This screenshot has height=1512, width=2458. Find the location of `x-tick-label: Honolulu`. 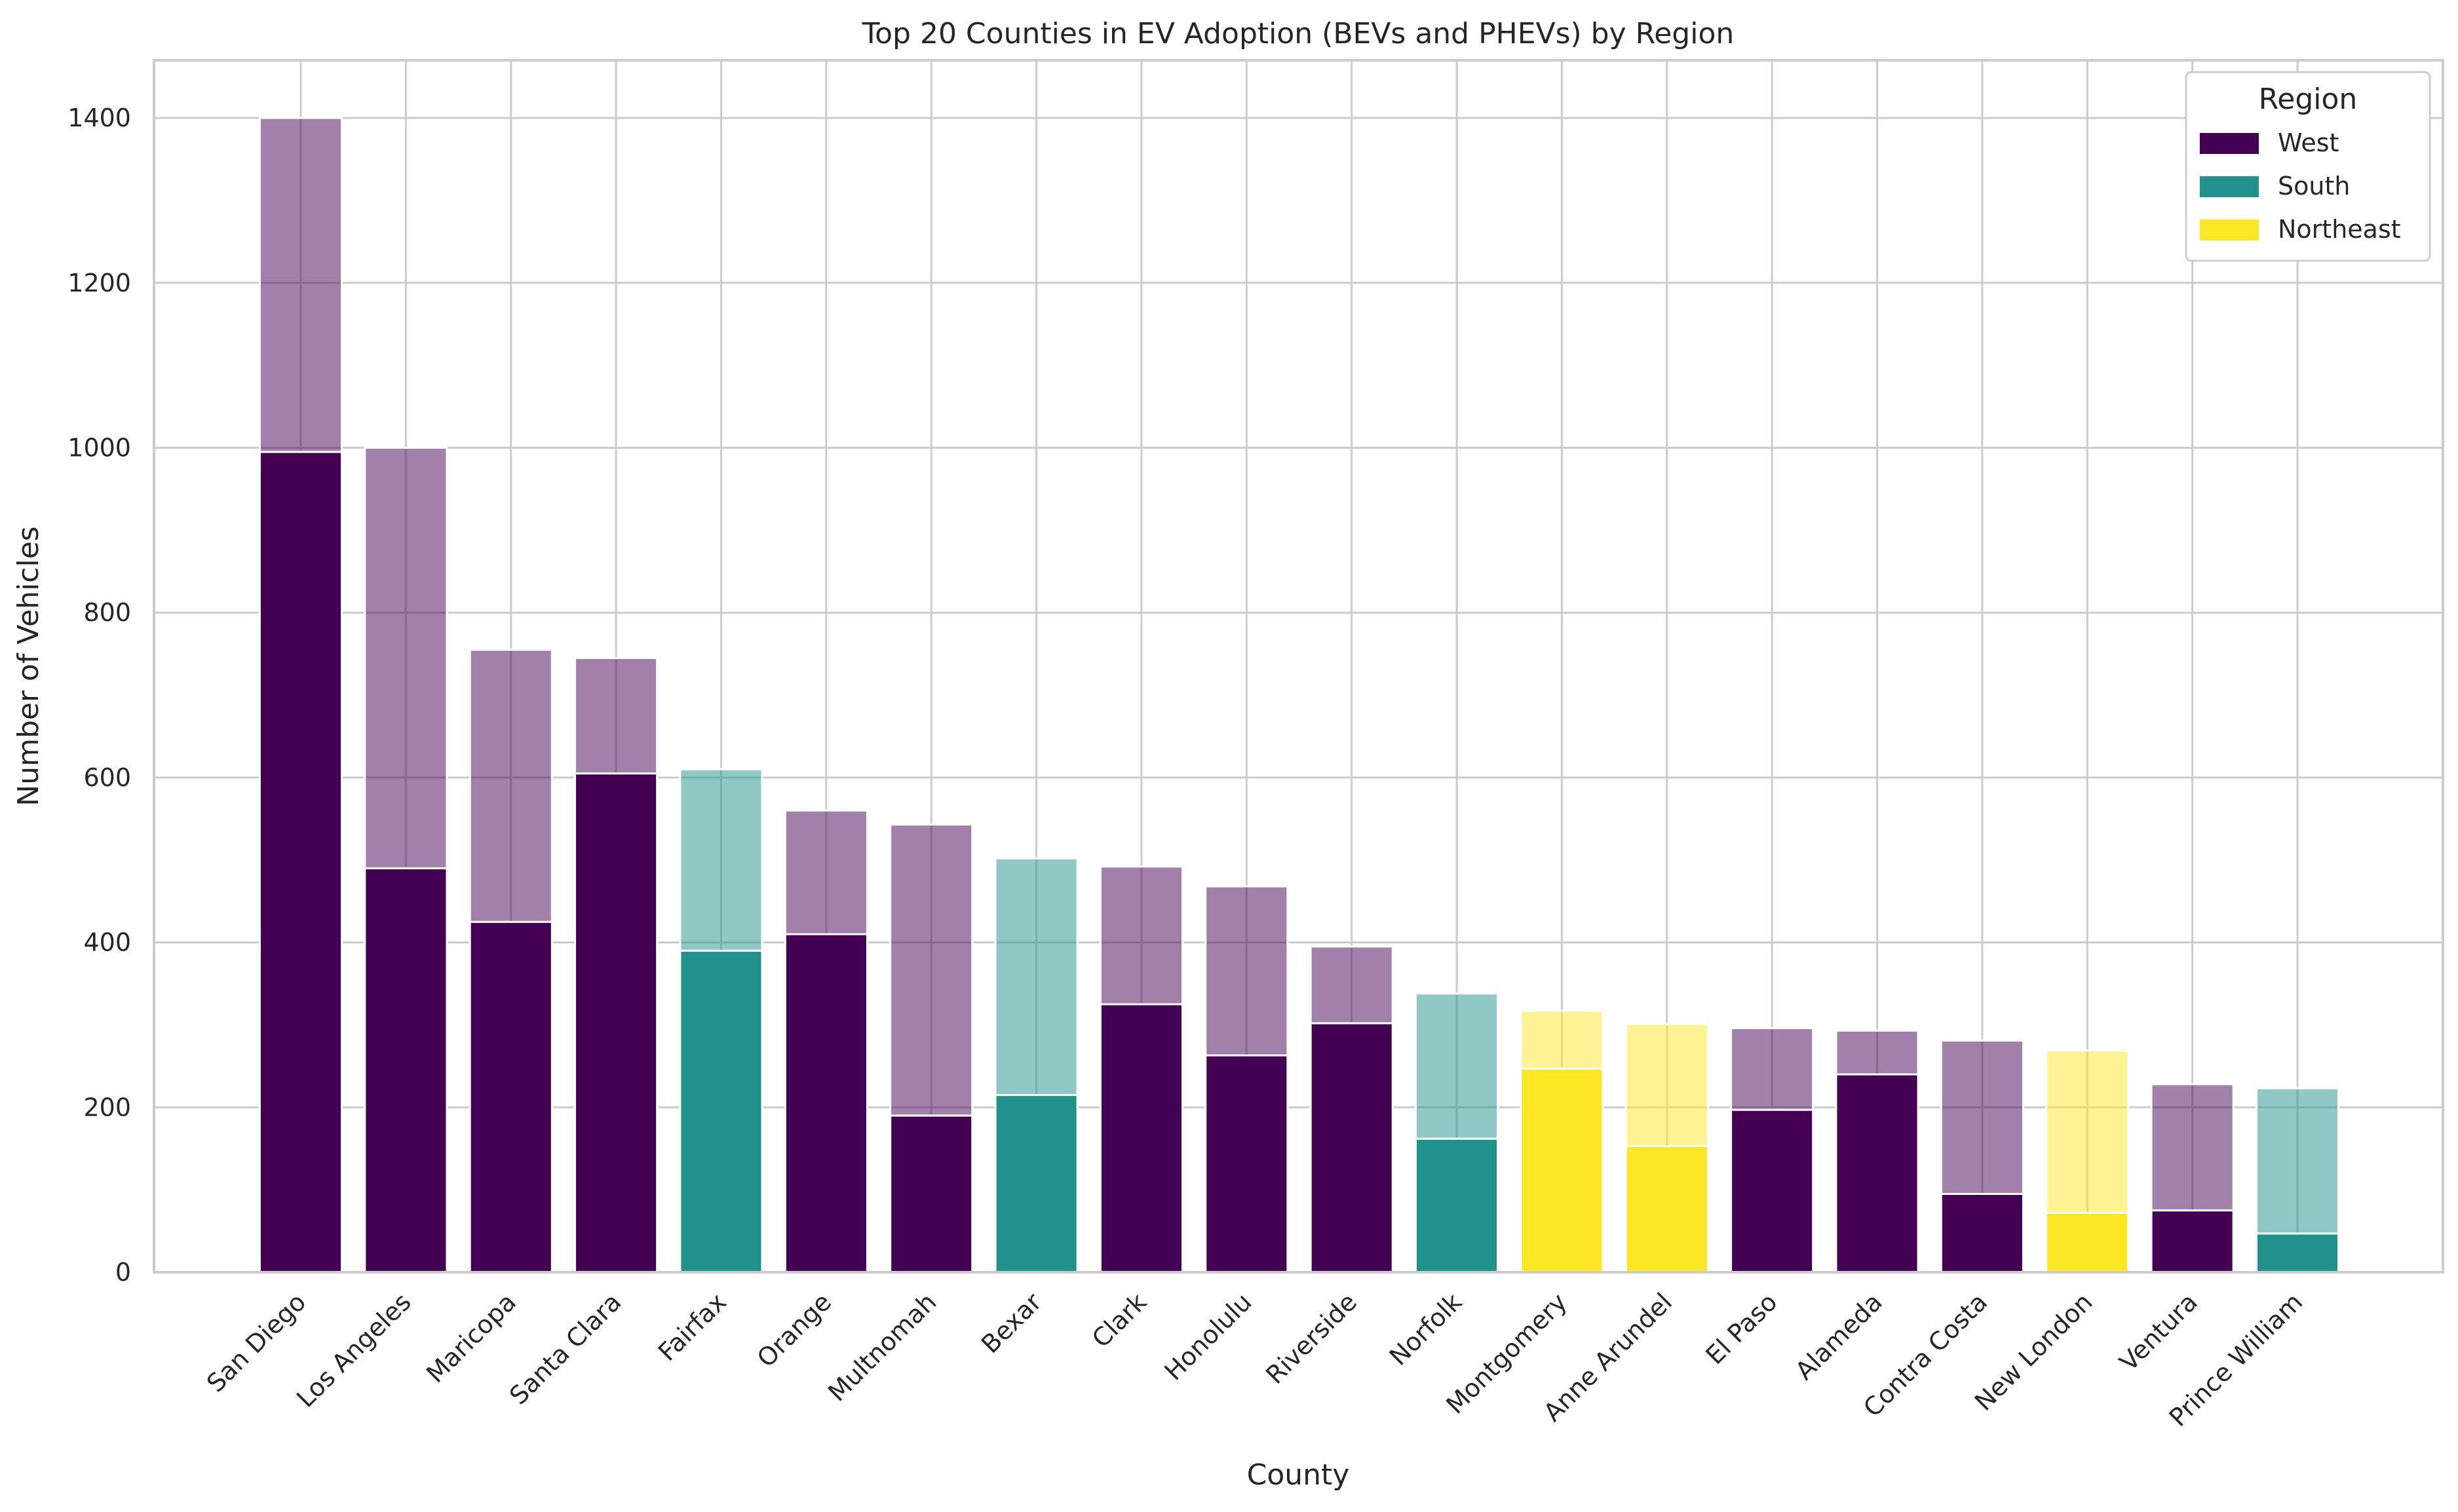

x-tick-label: Honolulu is located at coordinates (1208, 1336).